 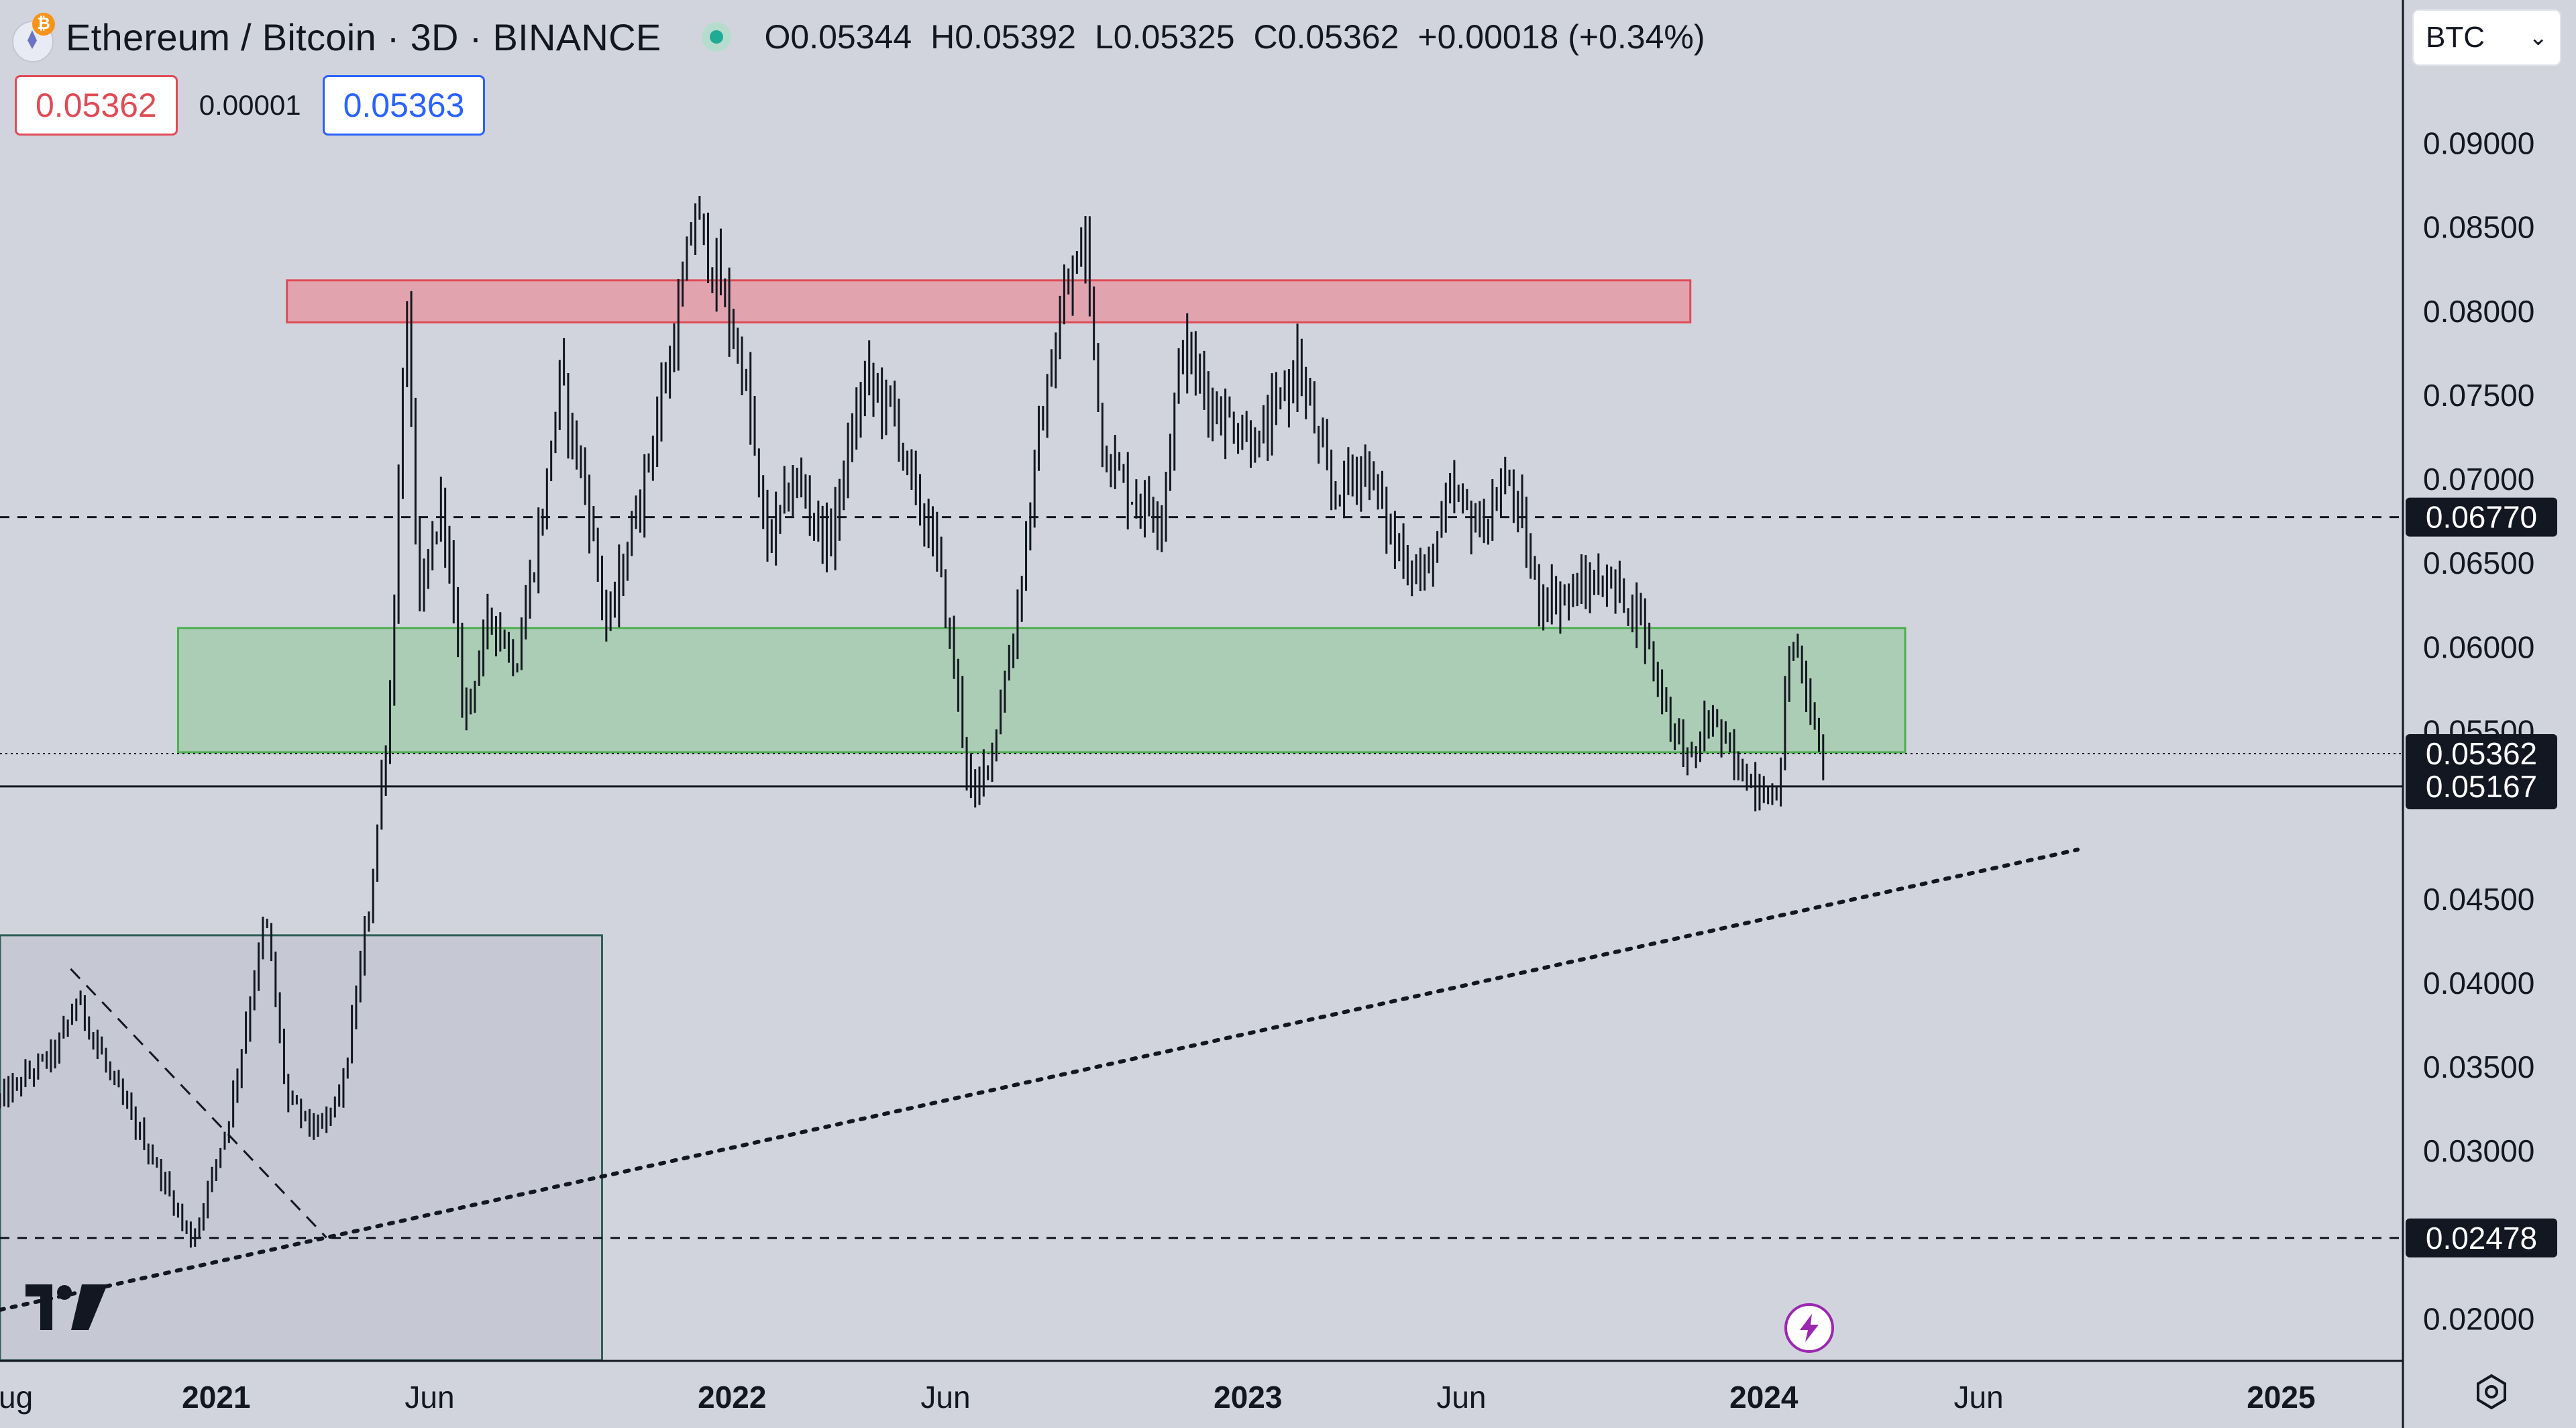 I want to click on price-label-text: 0.02478, so click(x=2481, y=1238).